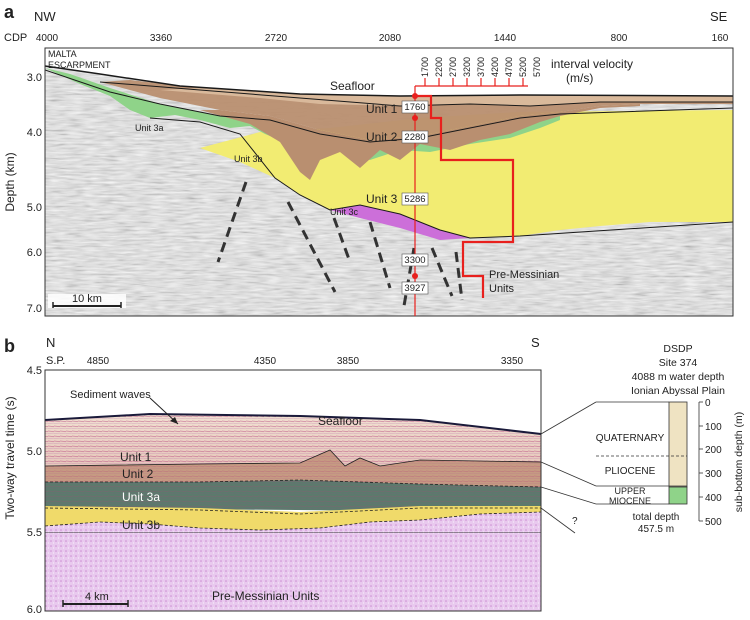 The image size is (750, 620). I want to click on upper-miocene-label-line2: MIOCENE, so click(630, 501).